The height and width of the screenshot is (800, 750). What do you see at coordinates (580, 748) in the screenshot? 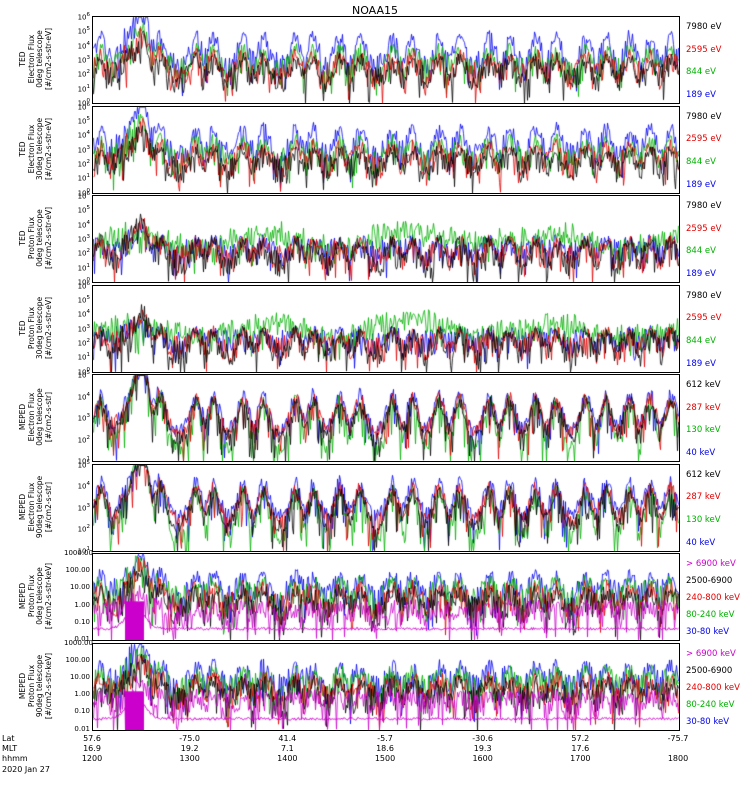
I see `x-tick-mlt: 17.6` at bounding box center [580, 748].